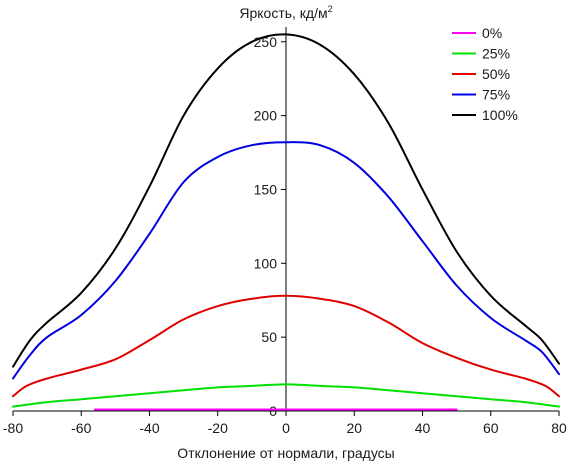 The image size is (568, 467). Describe the element at coordinates (492, 33) in the screenshot. I see `legend-label: 0%` at that location.